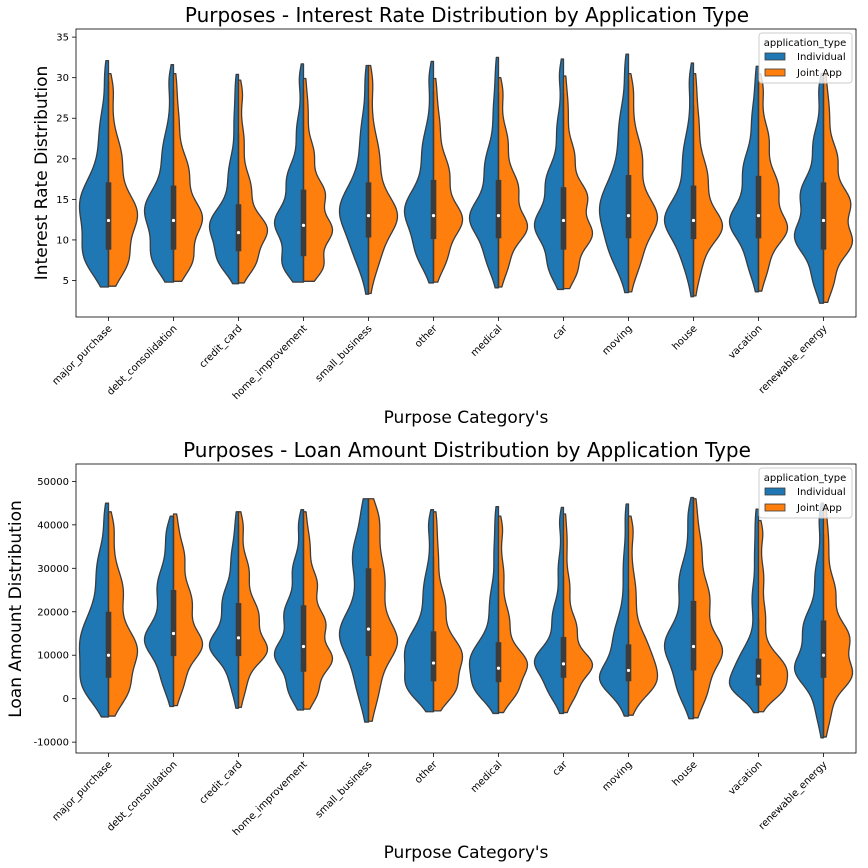 This screenshot has height=868, width=868. I want to click on y-tick-label: 25, so click(62, 119).